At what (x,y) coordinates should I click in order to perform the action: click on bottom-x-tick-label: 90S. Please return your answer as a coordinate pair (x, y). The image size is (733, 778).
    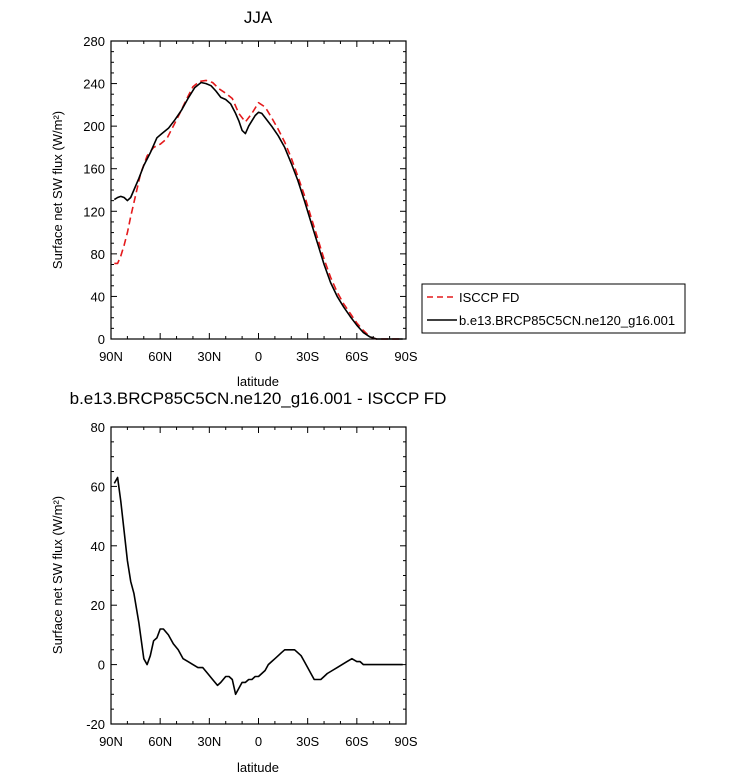
    Looking at the image, I should click on (405, 741).